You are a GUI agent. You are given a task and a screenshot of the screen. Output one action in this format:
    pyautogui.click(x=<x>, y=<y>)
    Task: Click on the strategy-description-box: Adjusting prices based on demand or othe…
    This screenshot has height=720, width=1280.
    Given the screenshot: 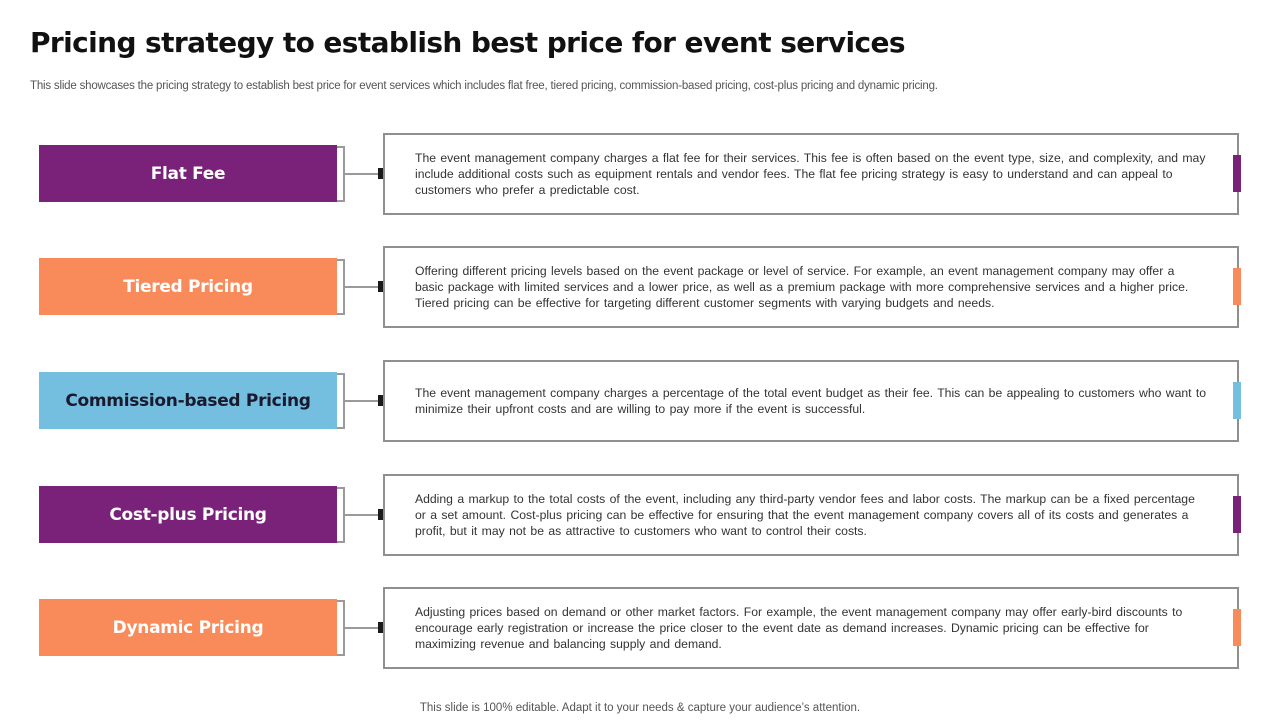 What is the action you would take?
    pyautogui.click(x=811, y=628)
    